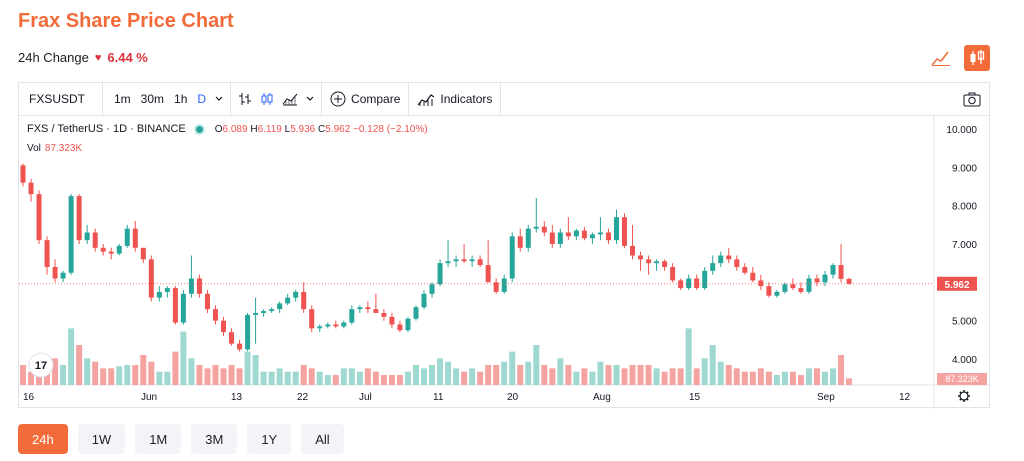 This screenshot has height=461, width=1024. What do you see at coordinates (127, 57) in the screenshot?
I see `change-value: 6.44 %` at bounding box center [127, 57].